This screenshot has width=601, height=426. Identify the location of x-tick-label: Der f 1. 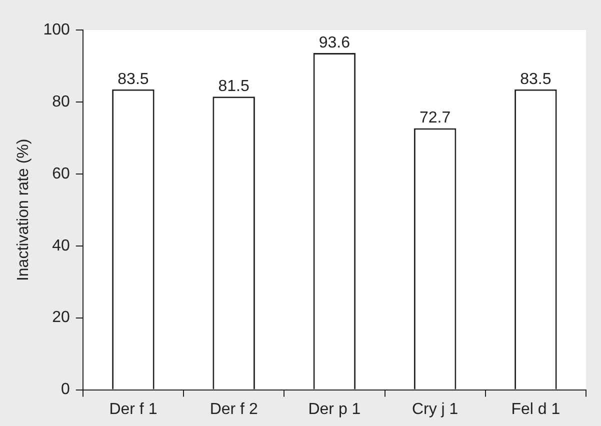
(133, 409).